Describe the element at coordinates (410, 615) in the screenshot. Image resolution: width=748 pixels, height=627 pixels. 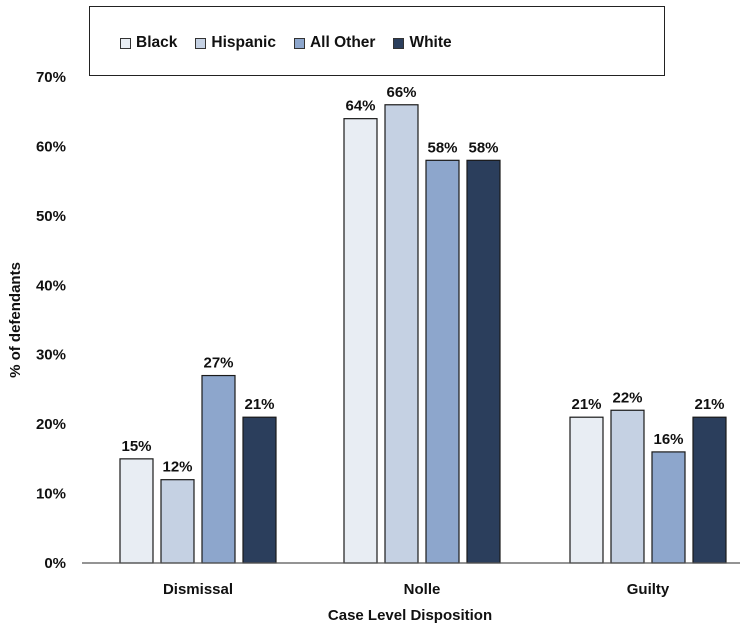
I see `x-axis-title: Case Level Disposition` at that location.